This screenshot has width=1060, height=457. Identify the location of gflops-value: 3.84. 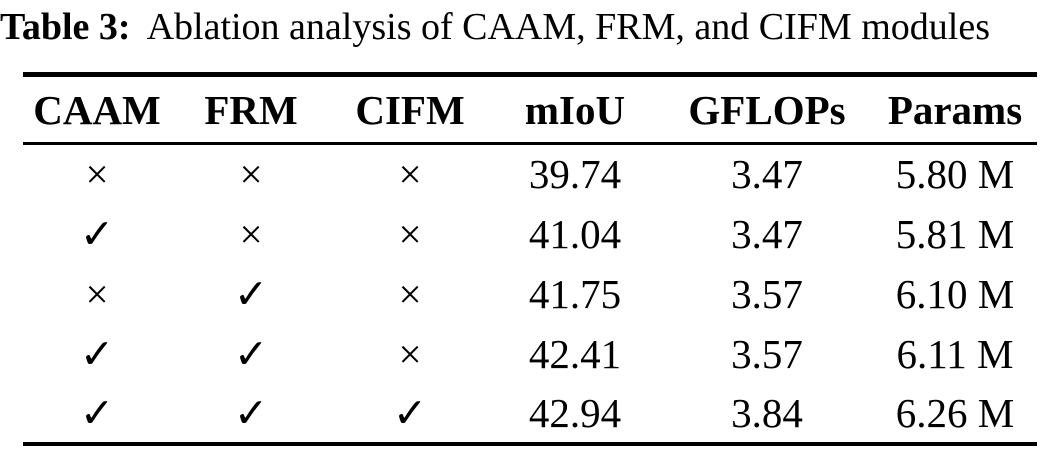
(767, 412).